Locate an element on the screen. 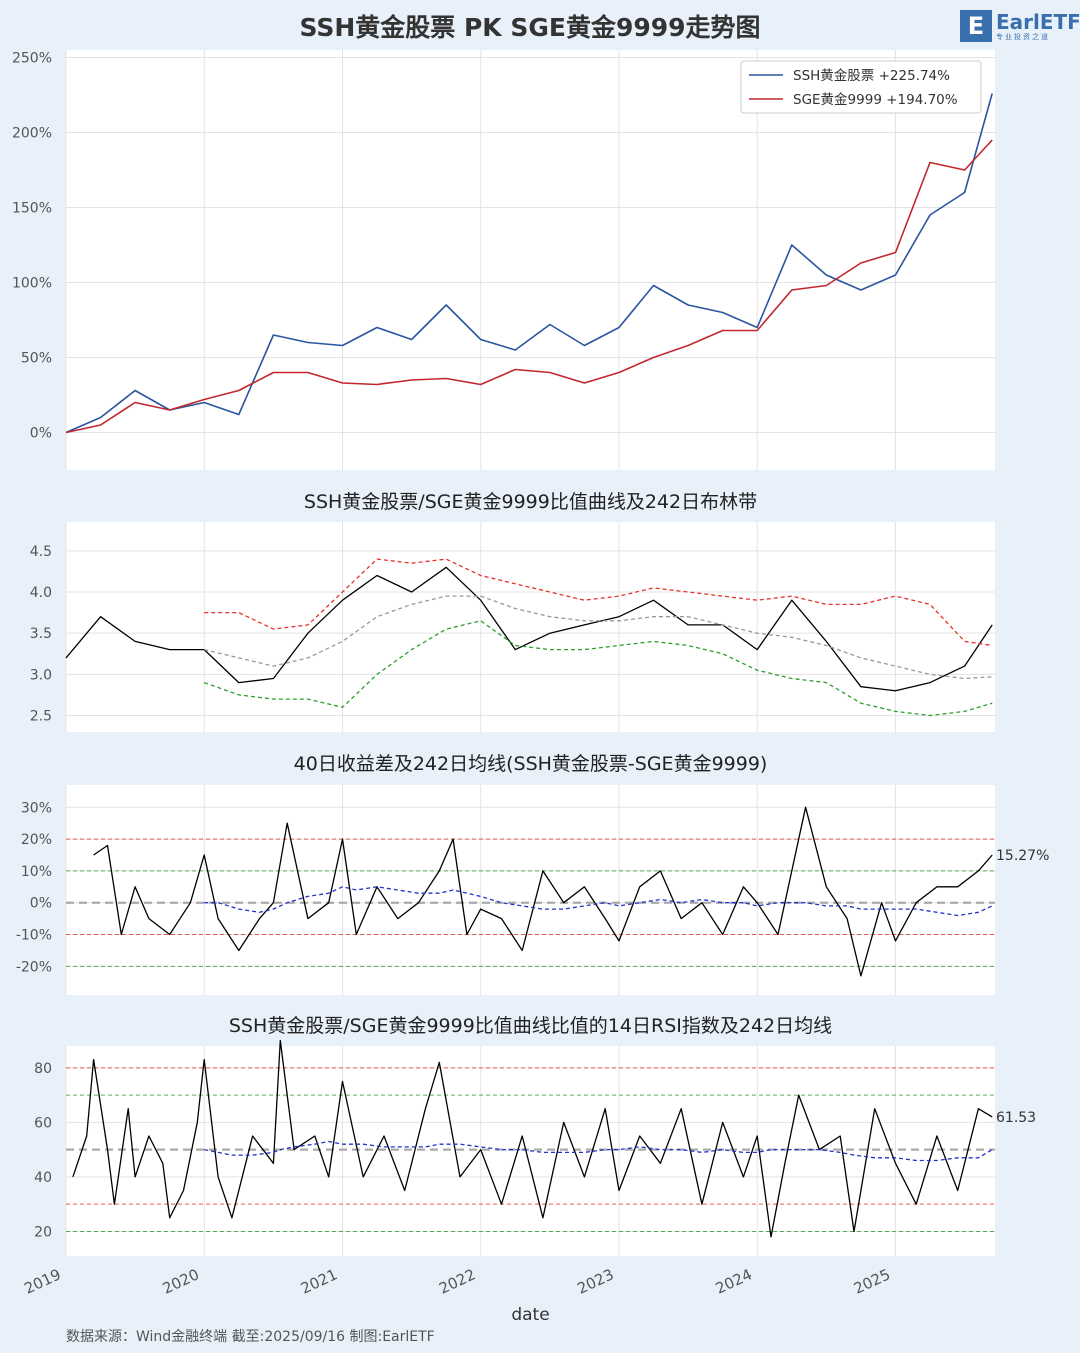  logo-subtitle: 专业投资之道 is located at coordinates (1023, 37).